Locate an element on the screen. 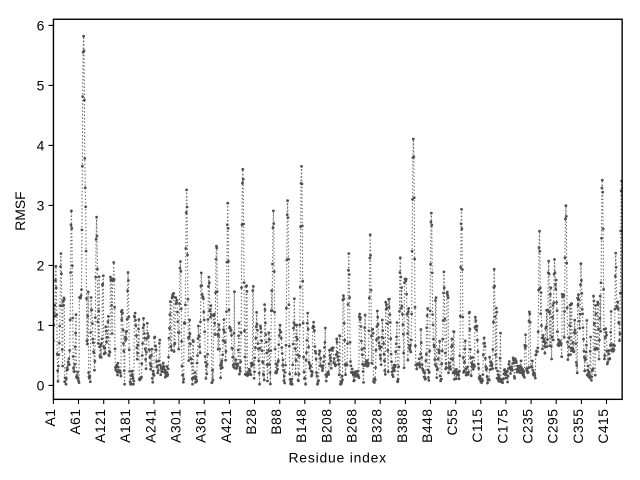 The width and height of the screenshot is (640, 480). svg-text: B88 is located at coordinates (276, 422).